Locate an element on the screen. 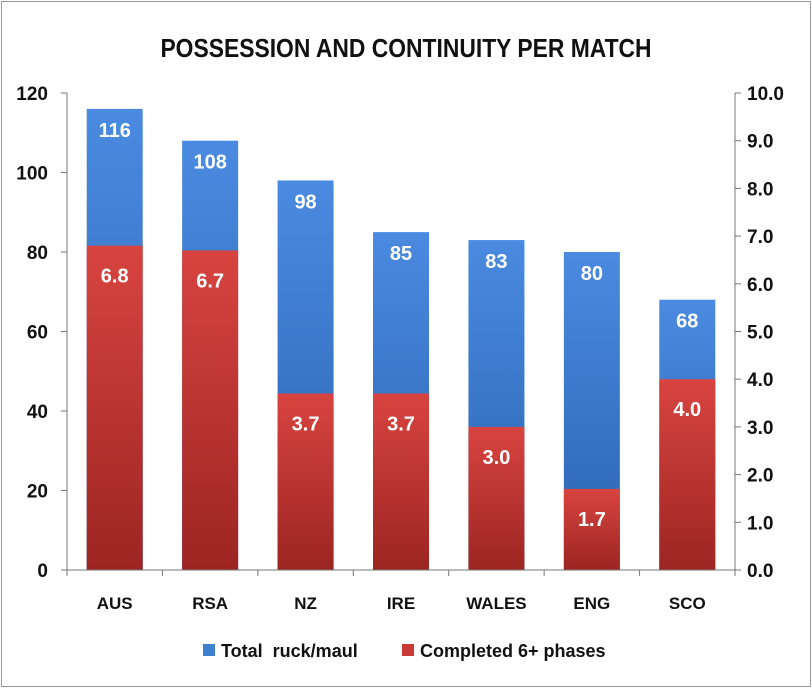 Image resolution: width=812 pixels, height=688 pixels. right-tick-label-7.0: 7.0 is located at coordinates (760, 237).